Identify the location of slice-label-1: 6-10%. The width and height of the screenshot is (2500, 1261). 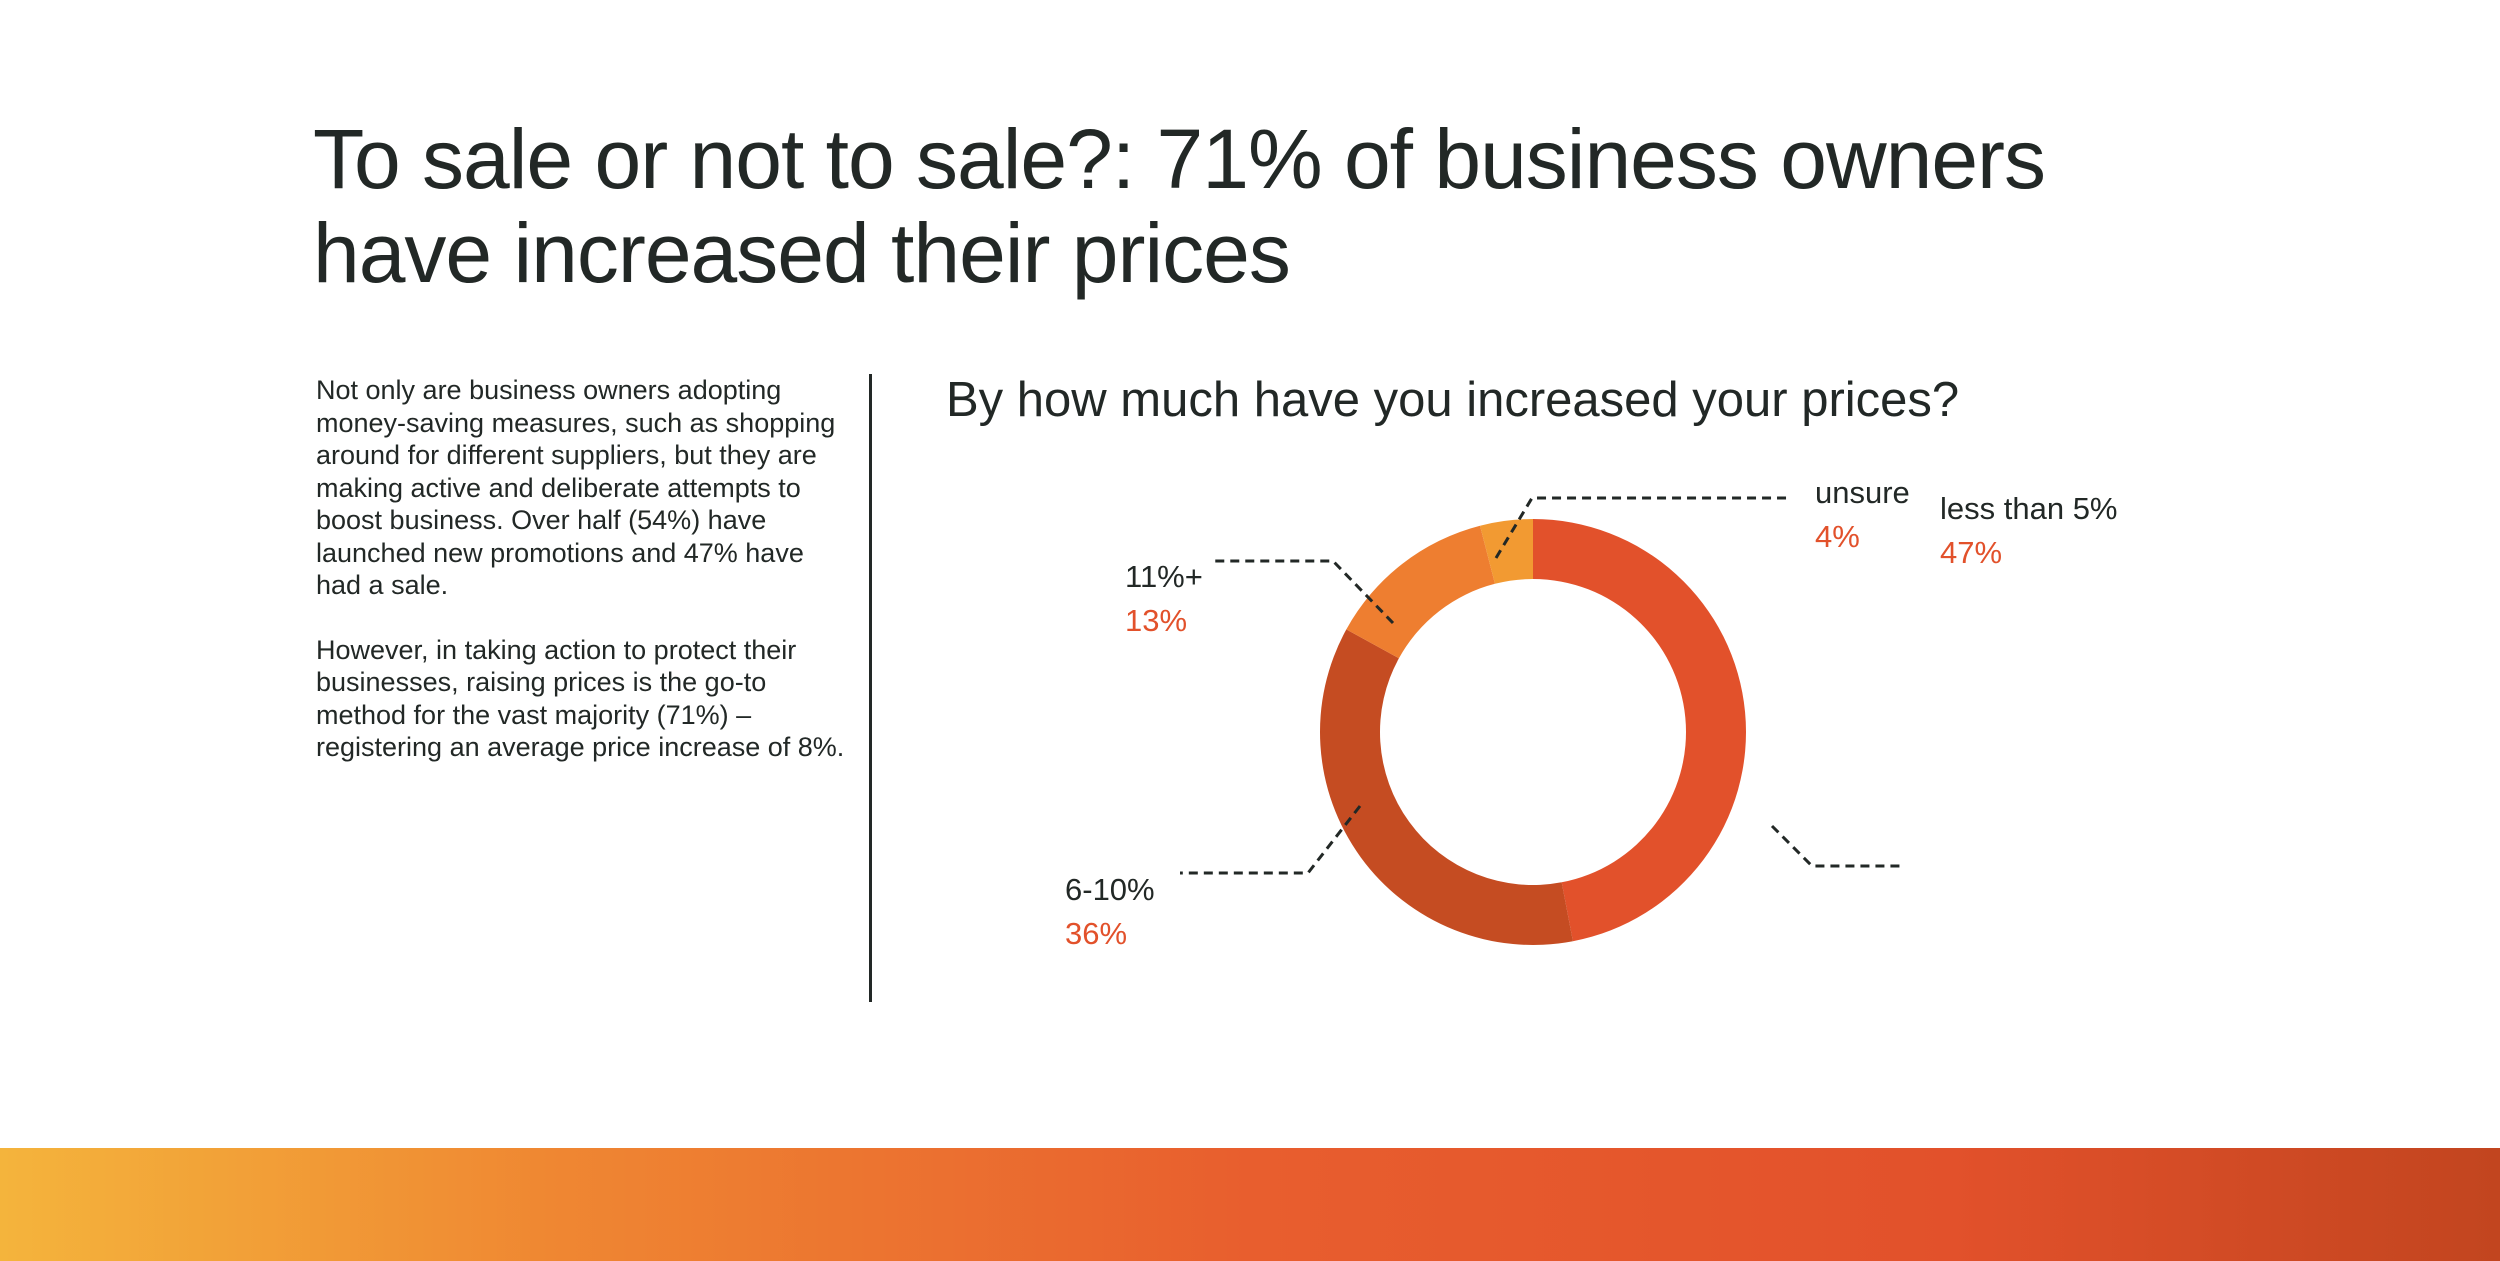
(1110, 889).